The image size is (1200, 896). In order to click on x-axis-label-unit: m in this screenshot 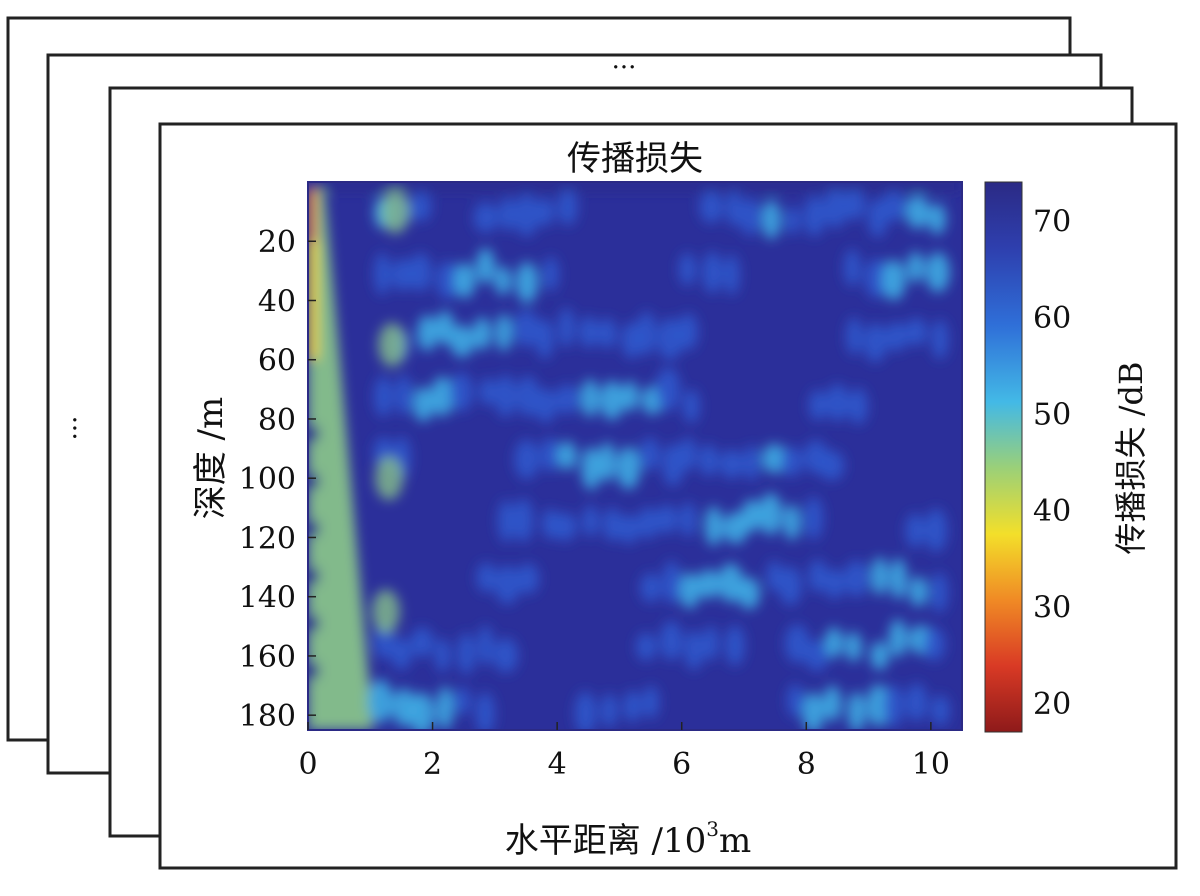, I will do `click(735, 841)`.